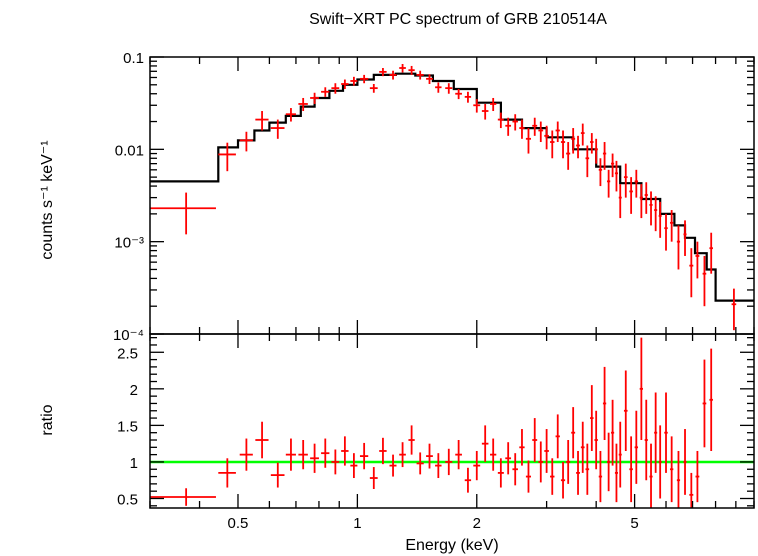  I want to click on bottom-y-tick-label: 2, so click(134, 390).